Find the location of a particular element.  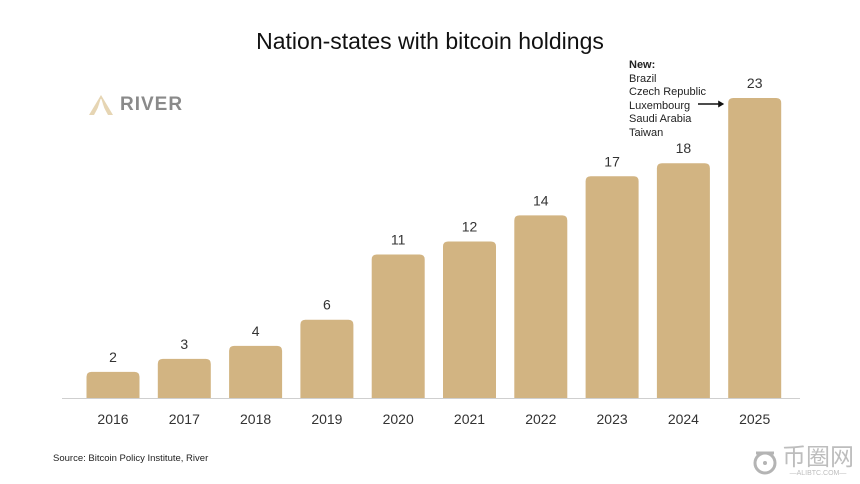

x-tick-label: 2023 is located at coordinates (612, 419).